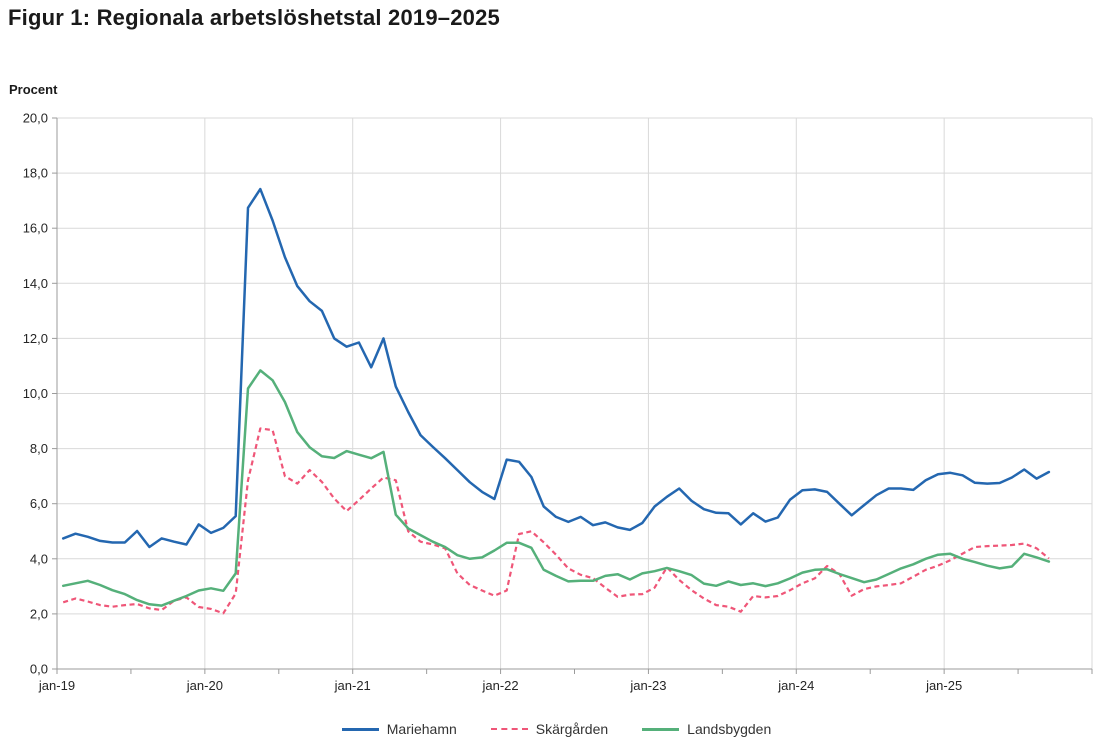 The width and height of the screenshot is (1113, 750). I want to click on y-axis-label: 8,0, so click(39, 448).